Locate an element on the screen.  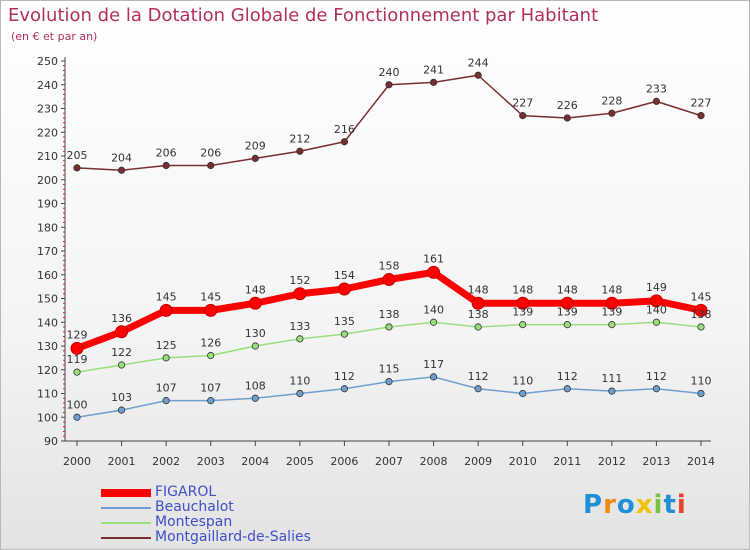
logo-letter: t is located at coordinates (670, 505).